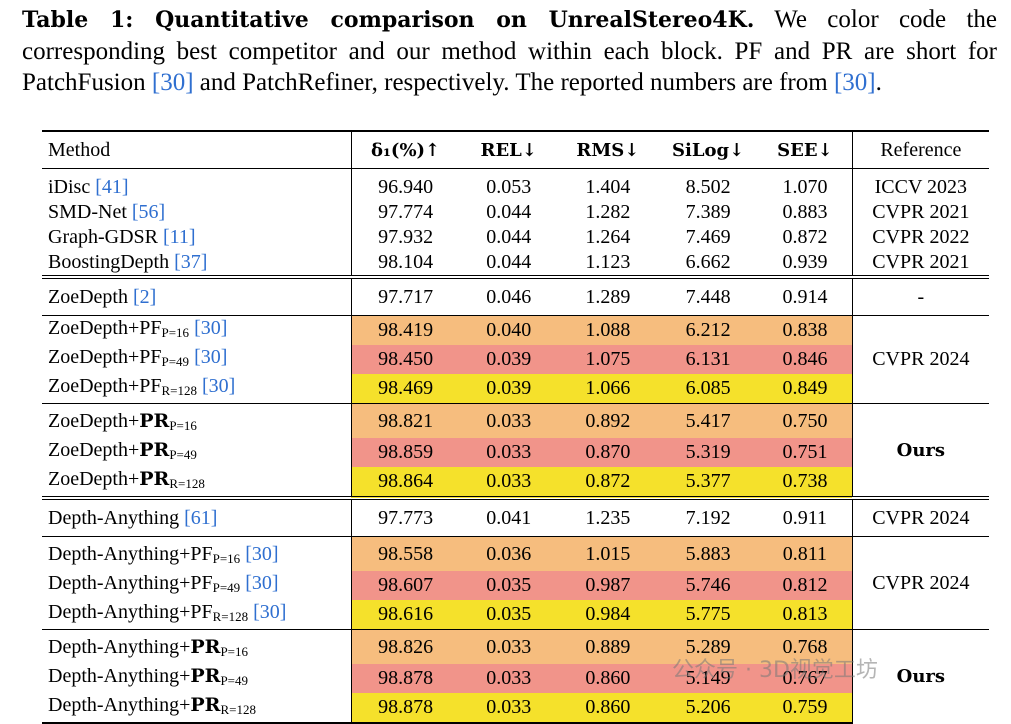 This screenshot has height=724, width=1011. What do you see at coordinates (405, 149) in the screenshot?
I see `header-delta: δ₁(%)↑` at bounding box center [405, 149].